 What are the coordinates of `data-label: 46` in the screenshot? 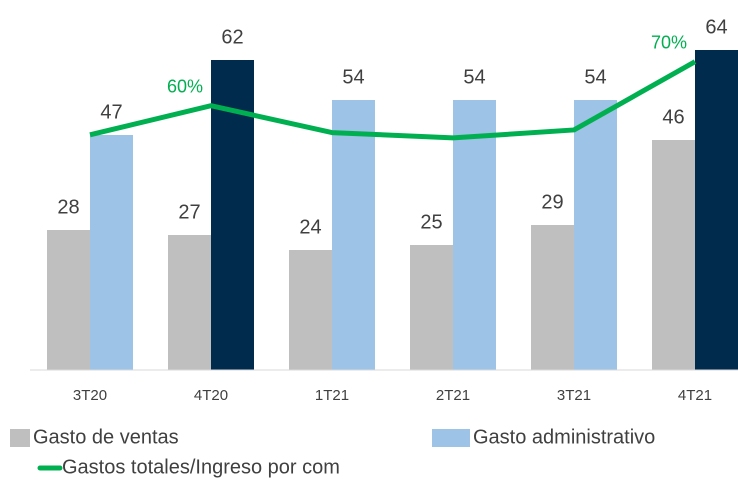 It's located at (673, 117).